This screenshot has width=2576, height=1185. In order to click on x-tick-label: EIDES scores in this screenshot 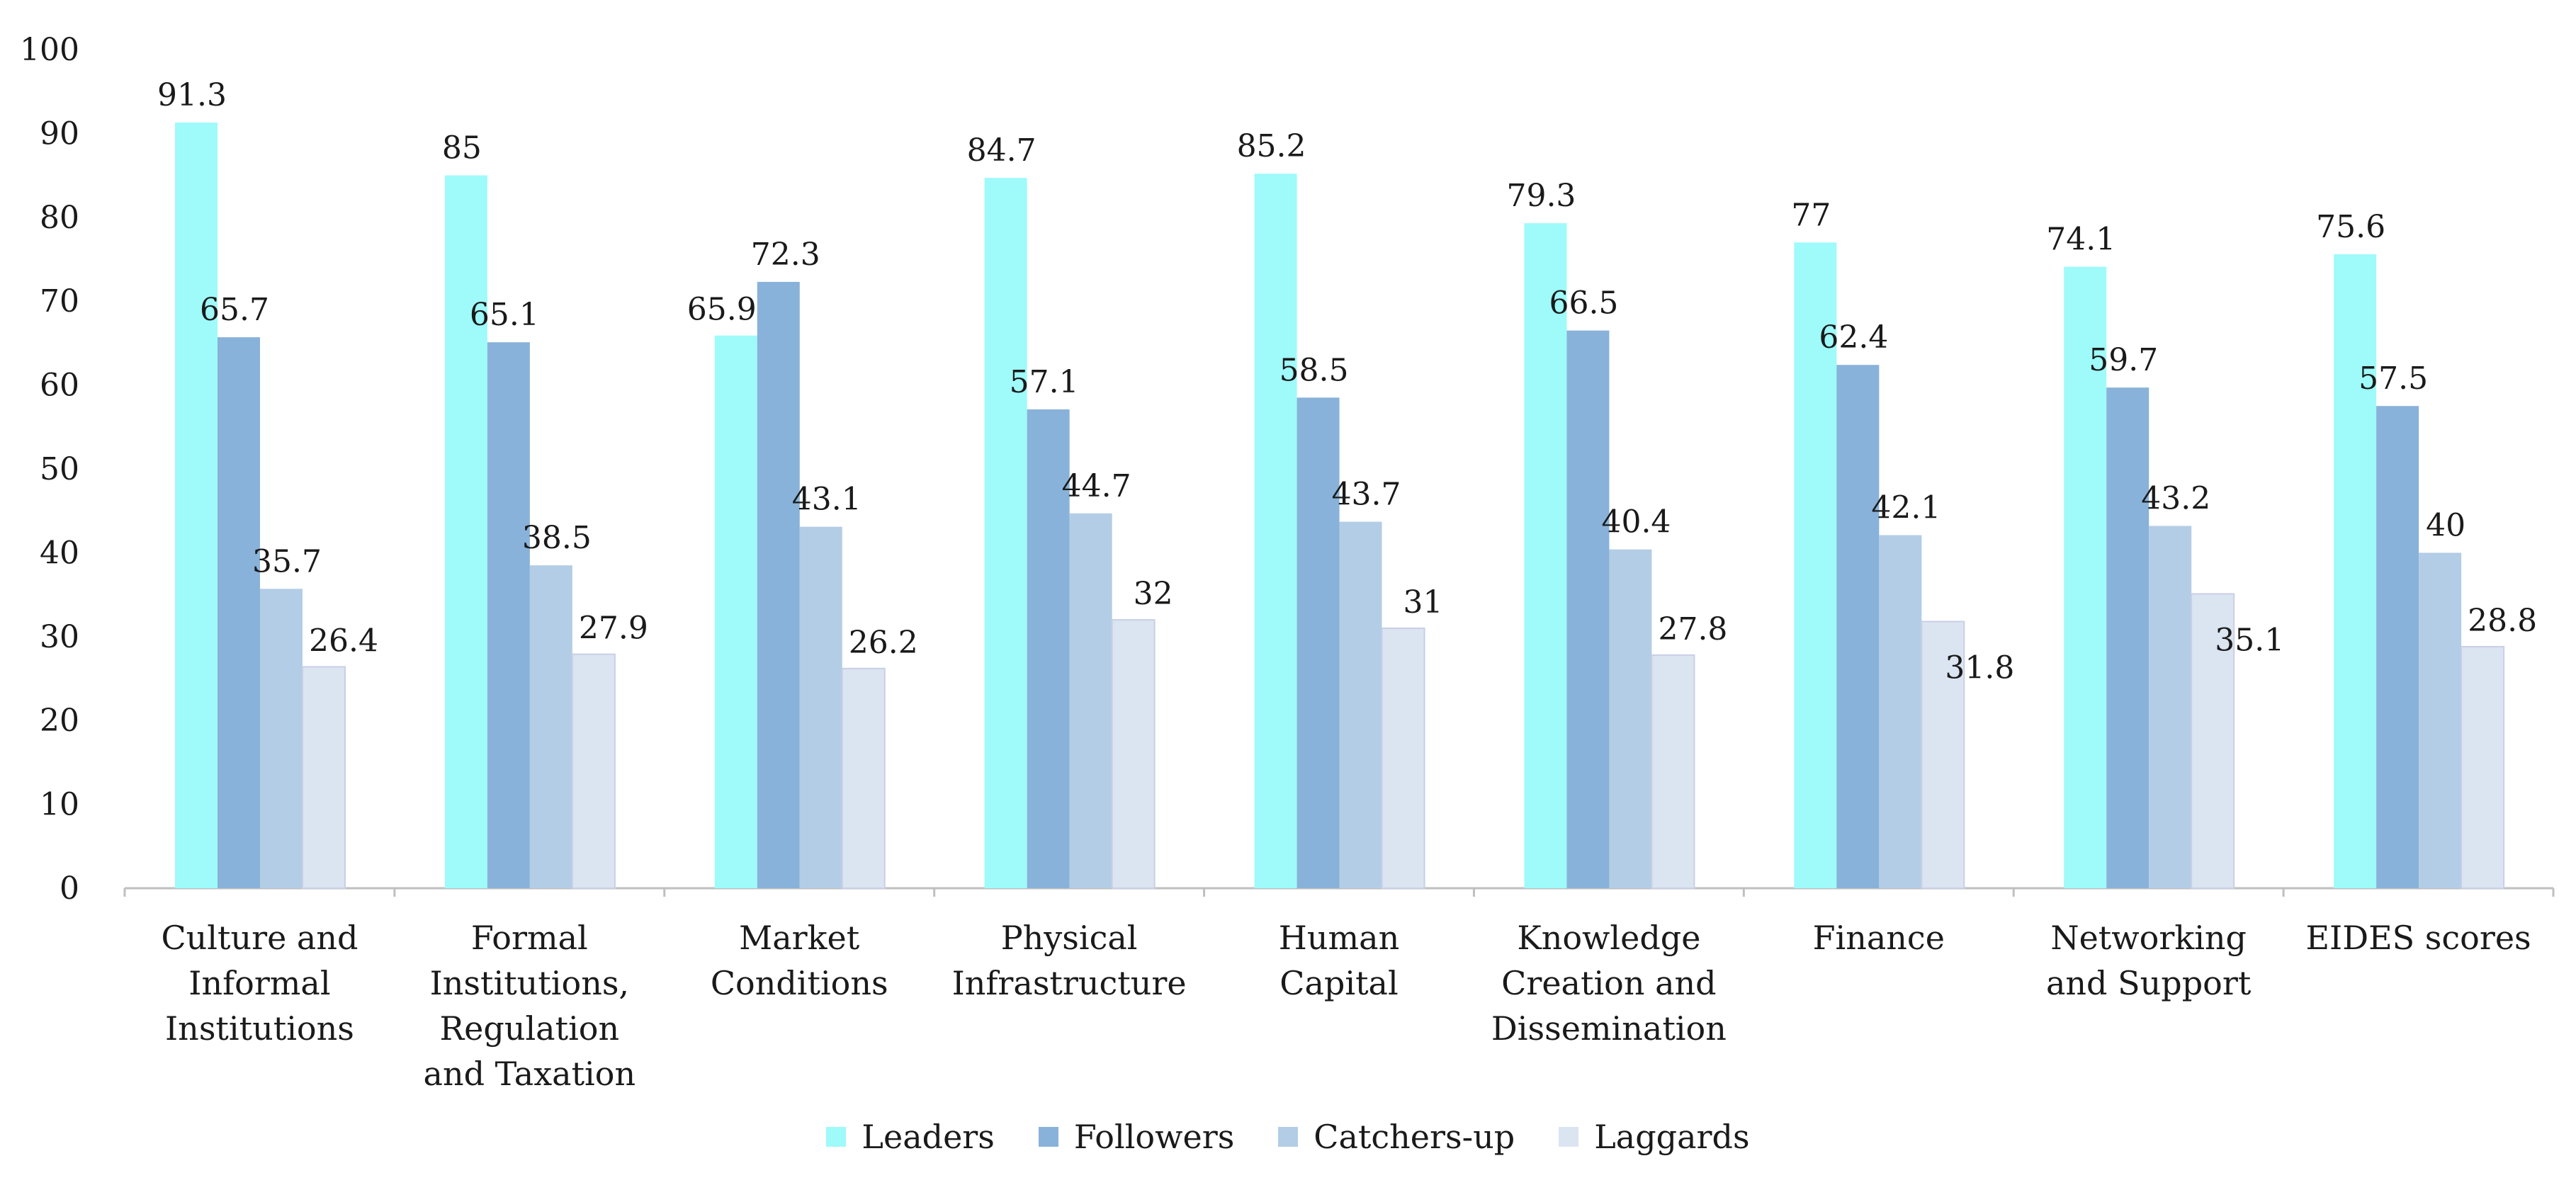, I will do `click(2418, 938)`.